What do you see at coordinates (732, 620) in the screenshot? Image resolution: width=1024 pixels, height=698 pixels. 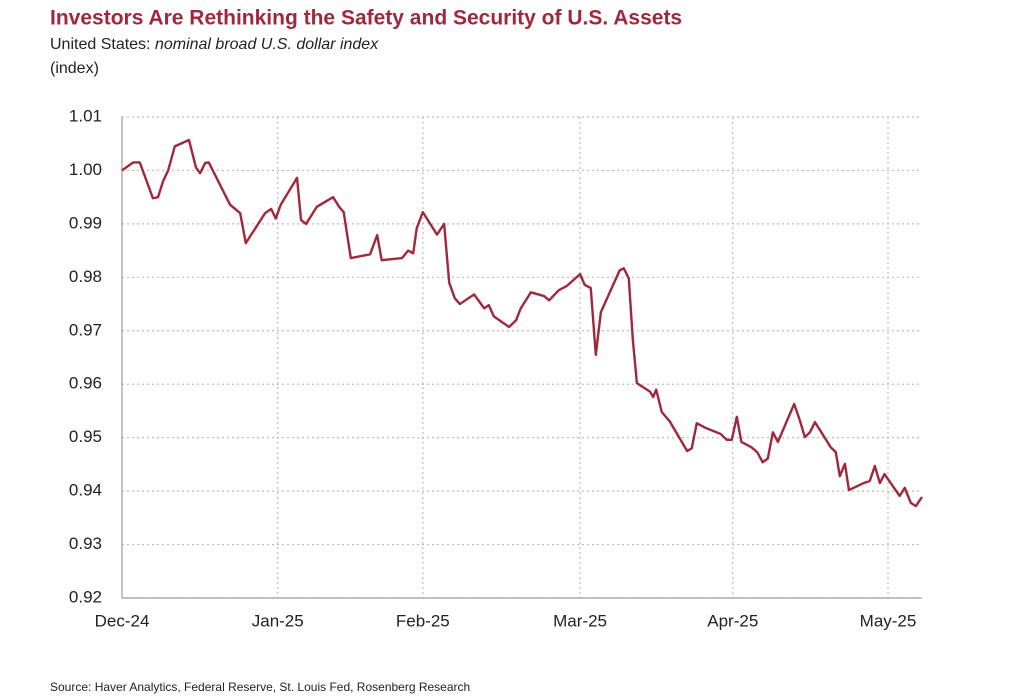 I see `x-tick-label: Apr-25` at bounding box center [732, 620].